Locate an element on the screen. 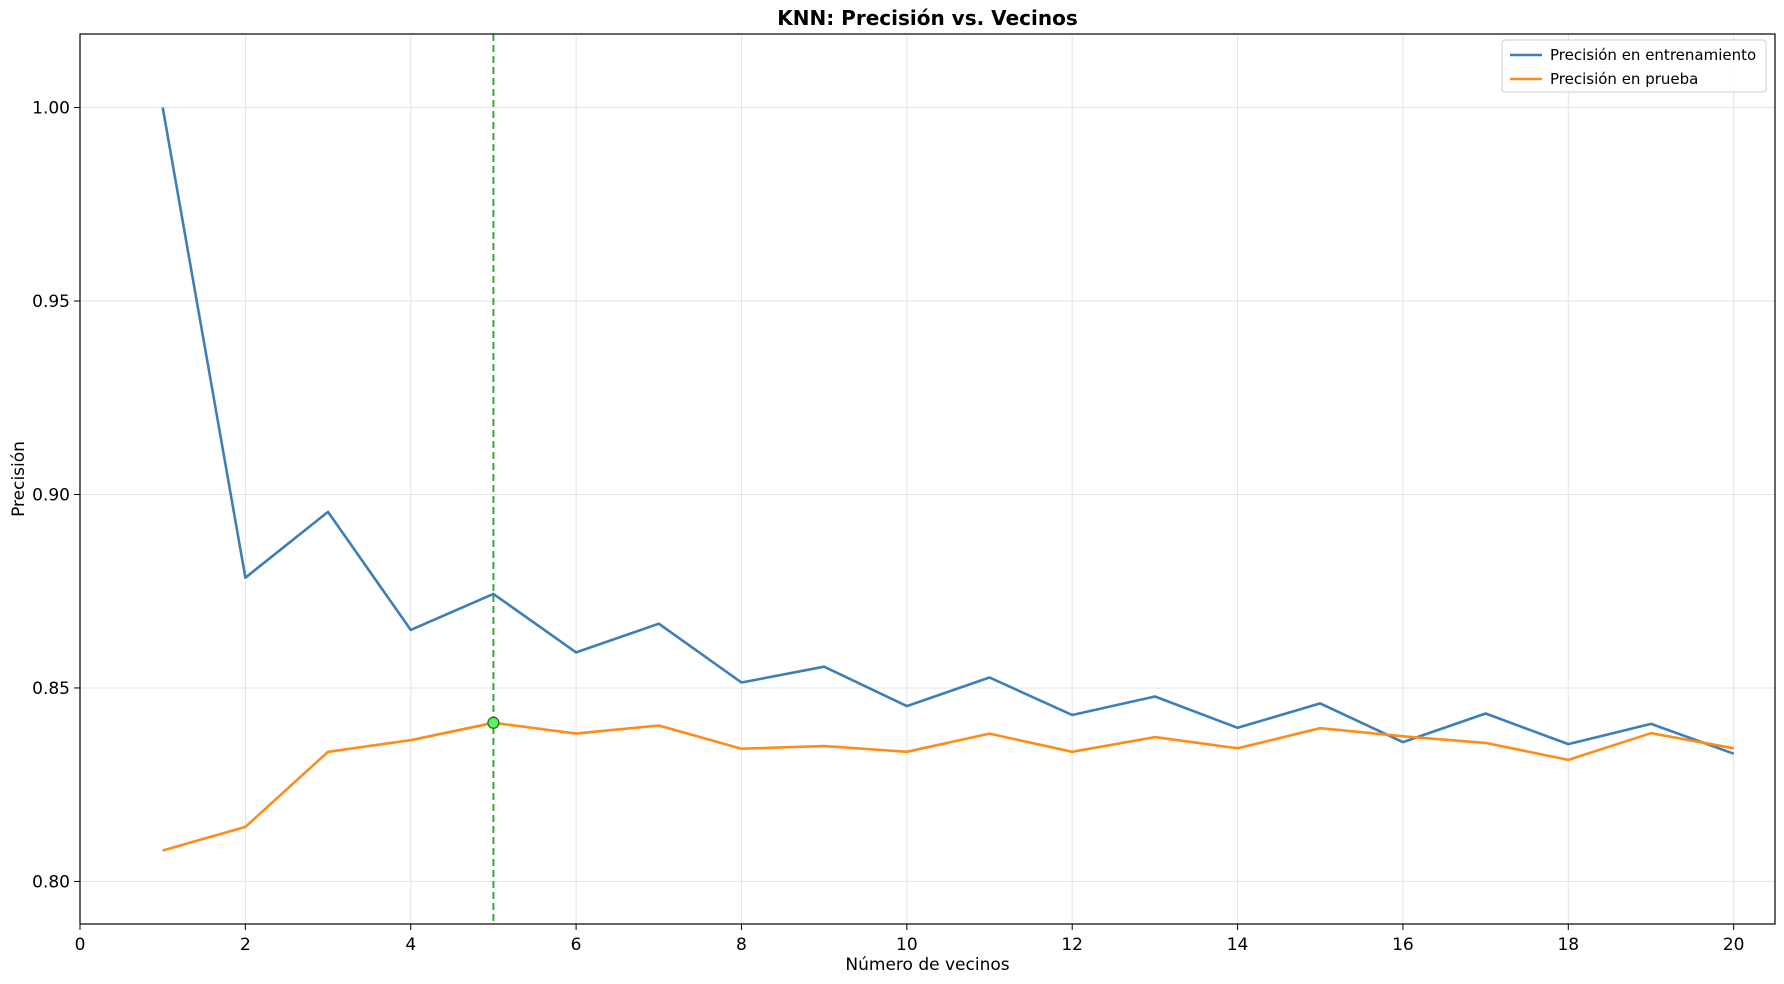 The width and height of the screenshot is (1784, 984). y-tick-label: 1.00 is located at coordinates (51, 109).